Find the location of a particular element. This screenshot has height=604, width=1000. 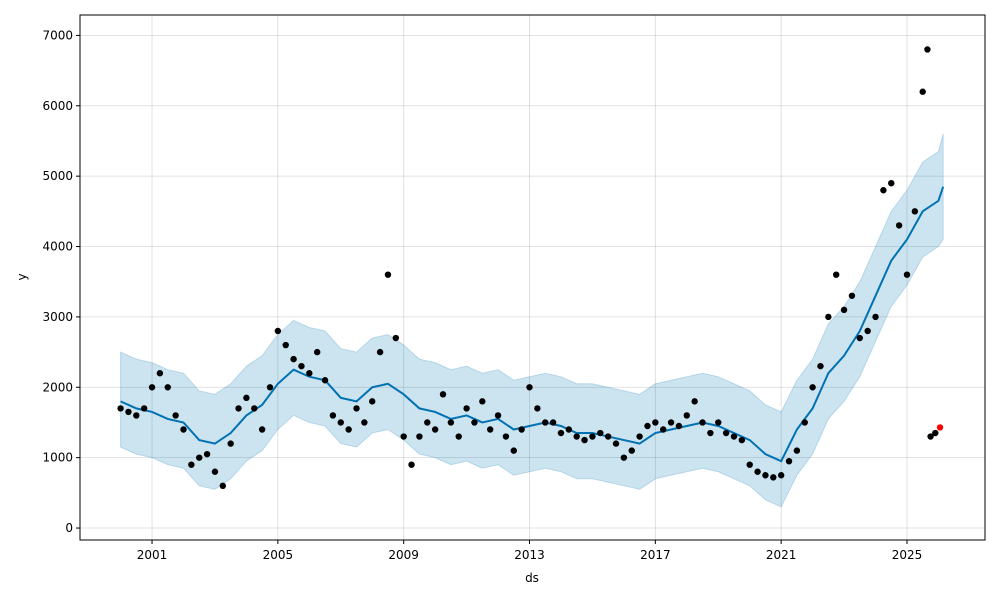

x-tick-label: 2013 is located at coordinates (529, 555).